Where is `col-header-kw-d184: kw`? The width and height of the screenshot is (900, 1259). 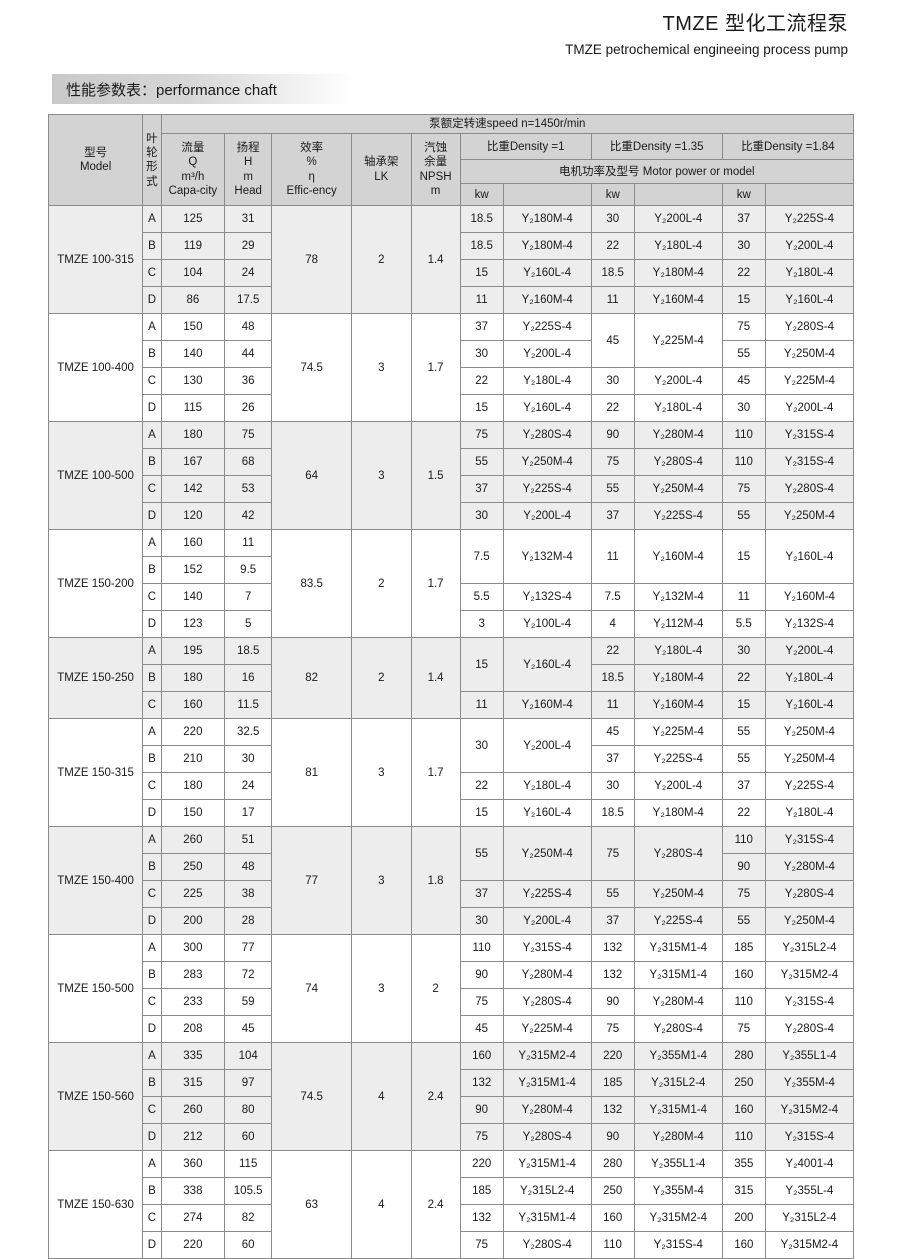
col-header-kw-d184: kw is located at coordinates (743, 195).